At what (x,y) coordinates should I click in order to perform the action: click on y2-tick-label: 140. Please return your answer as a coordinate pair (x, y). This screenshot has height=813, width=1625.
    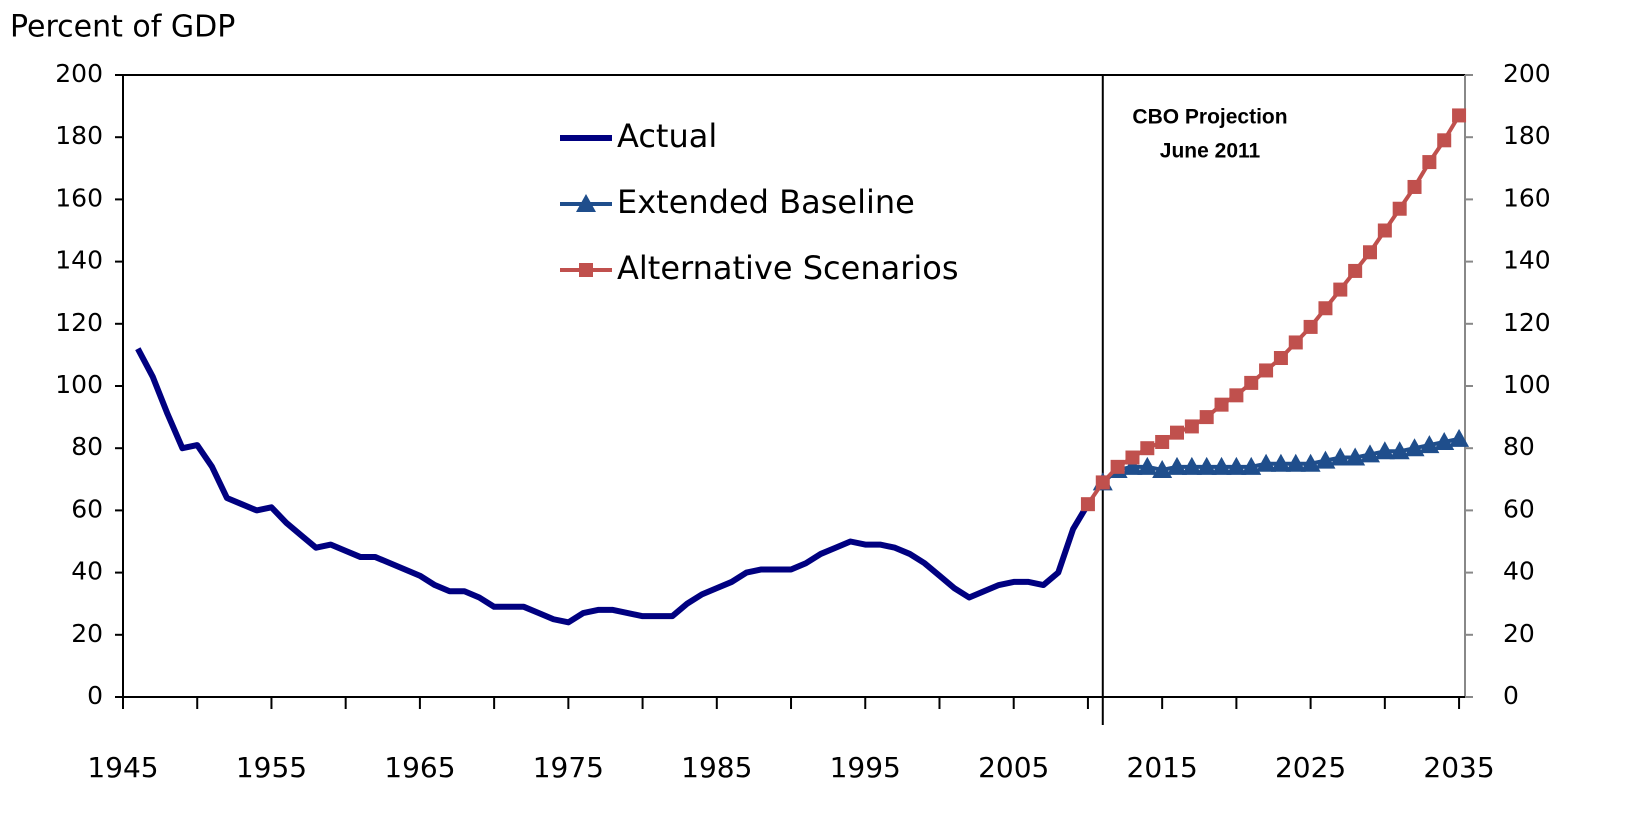
    Looking at the image, I should click on (1527, 260).